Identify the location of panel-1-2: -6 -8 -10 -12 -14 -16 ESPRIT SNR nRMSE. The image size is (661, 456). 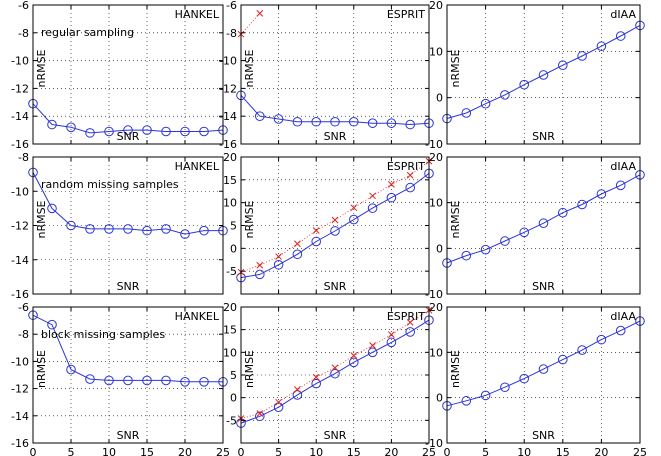
(326, 75).